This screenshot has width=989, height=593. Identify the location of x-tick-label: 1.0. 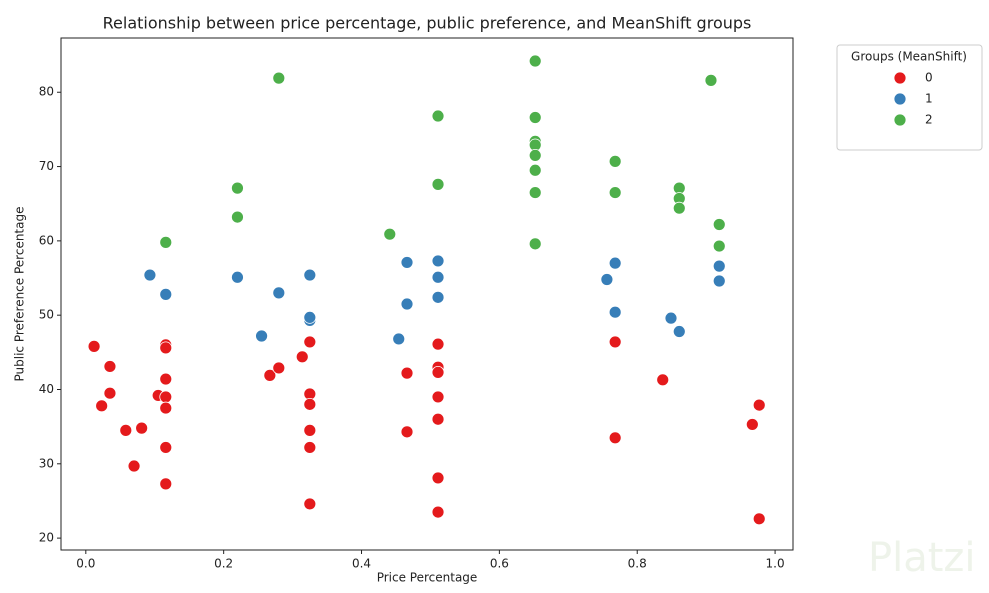
(775, 564).